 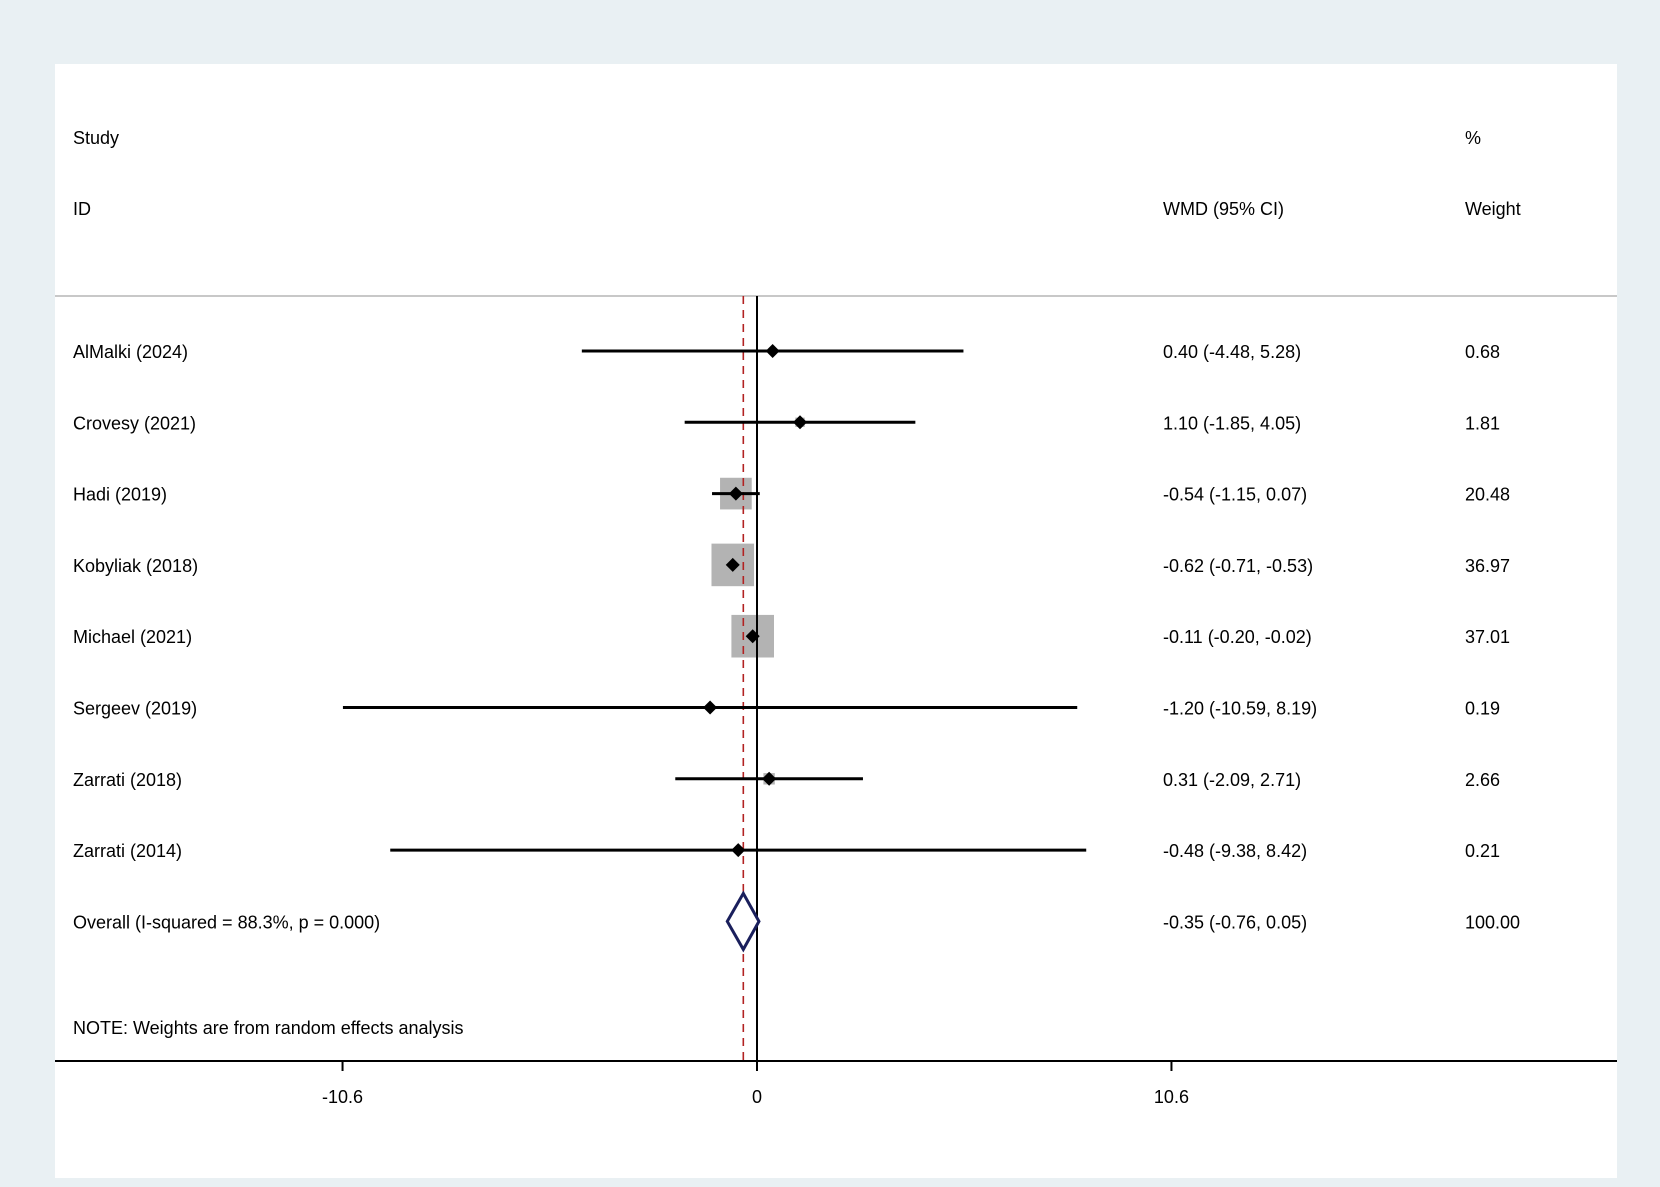 What do you see at coordinates (127, 780) in the screenshot?
I see `study-name: Zarrati (2018)` at bounding box center [127, 780].